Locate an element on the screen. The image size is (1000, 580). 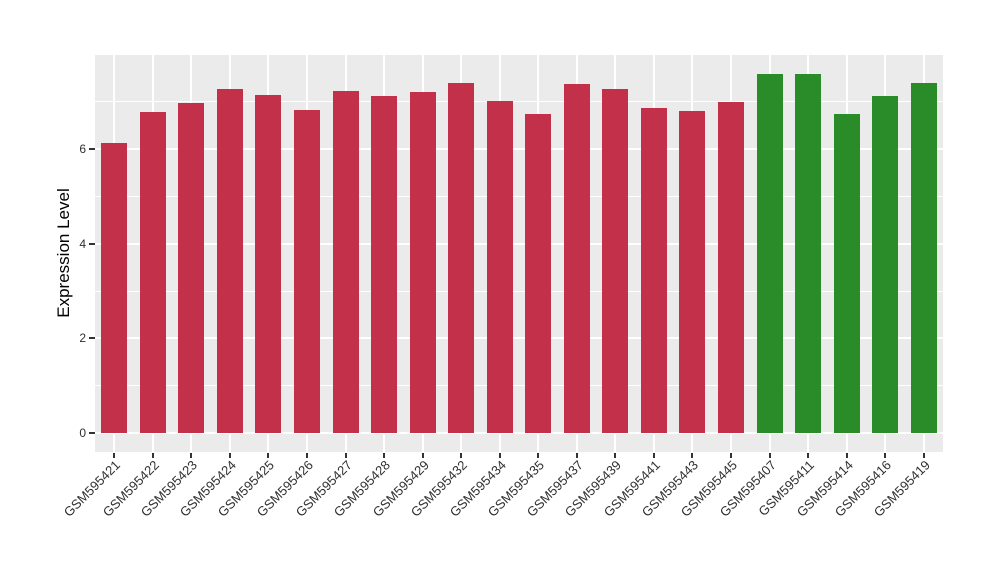
bar-GSM595435 is located at coordinates (538, 274).